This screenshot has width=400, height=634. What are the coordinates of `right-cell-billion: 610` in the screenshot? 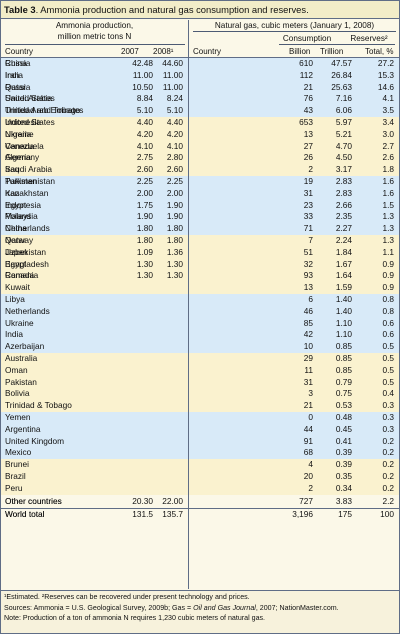 It's located at (306, 63).